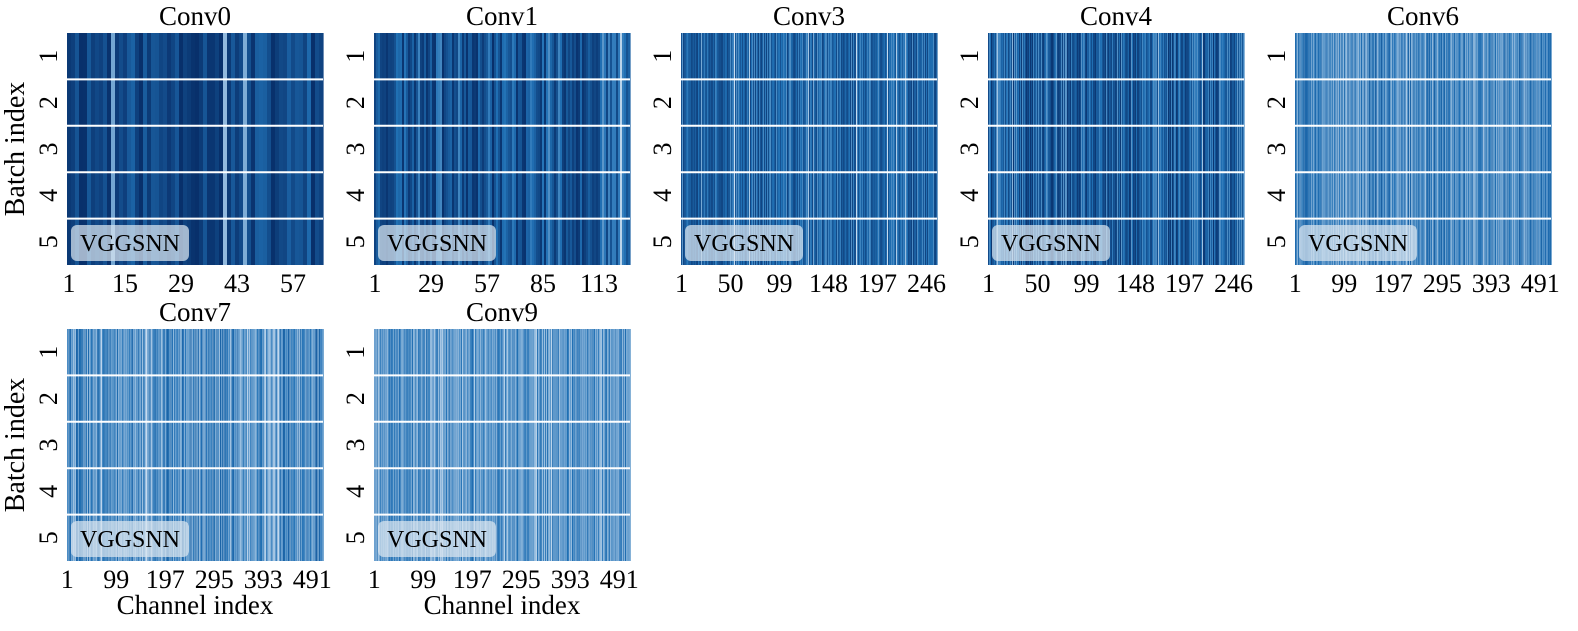 The height and width of the screenshot is (631, 1578). What do you see at coordinates (1344, 283) in the screenshot?
I see `x-tick-label: 99` at bounding box center [1344, 283].